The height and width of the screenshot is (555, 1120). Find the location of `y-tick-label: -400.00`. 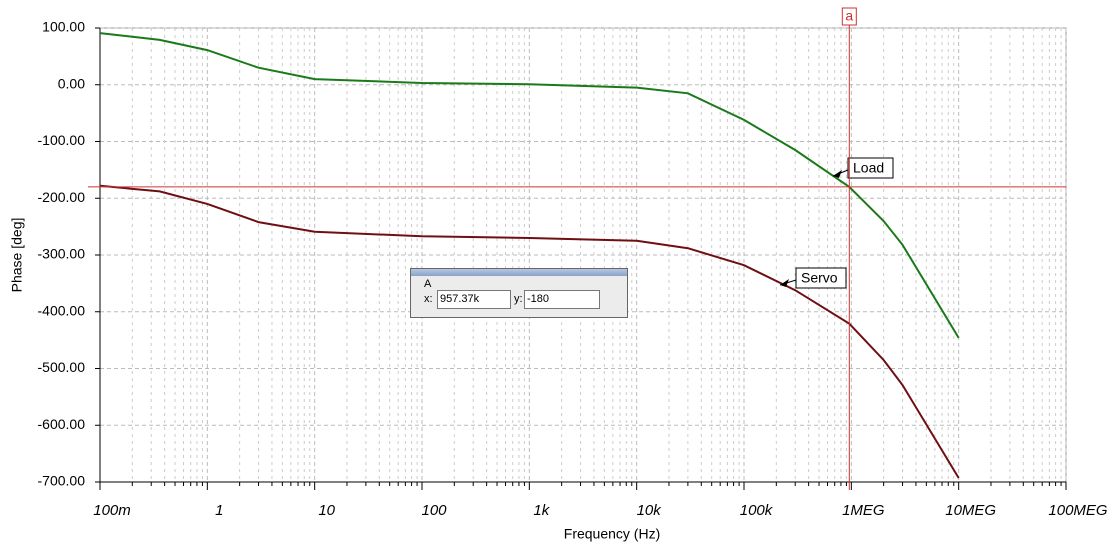

y-tick-label: -400.00 is located at coordinates (62, 310).